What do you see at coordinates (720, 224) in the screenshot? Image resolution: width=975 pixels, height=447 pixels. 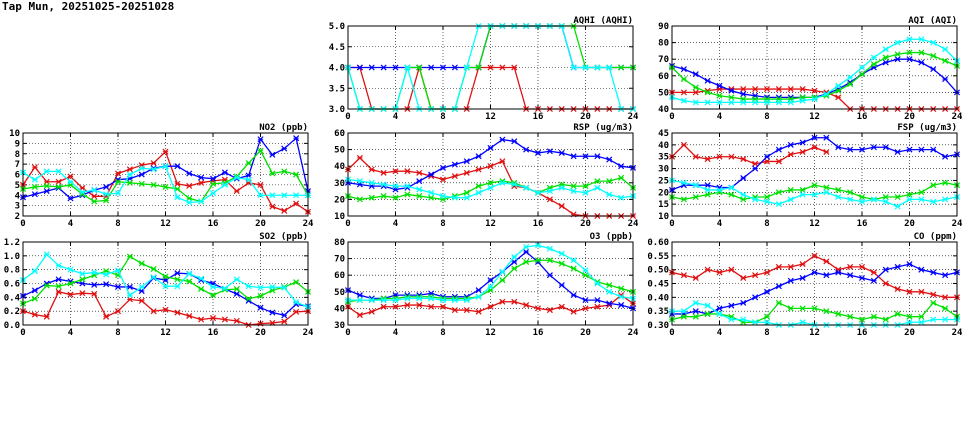 I see `x-tick-label: 4` at bounding box center [720, 224].